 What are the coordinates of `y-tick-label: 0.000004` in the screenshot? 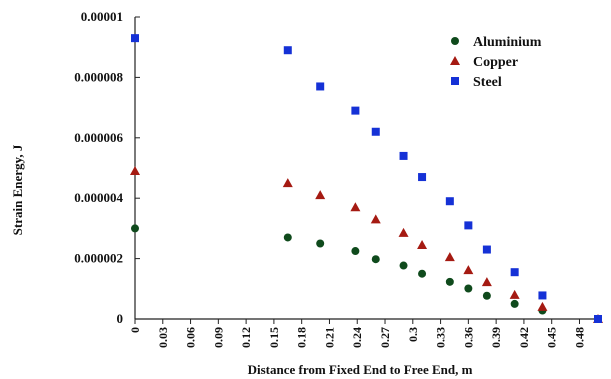 It's located at (98, 197).